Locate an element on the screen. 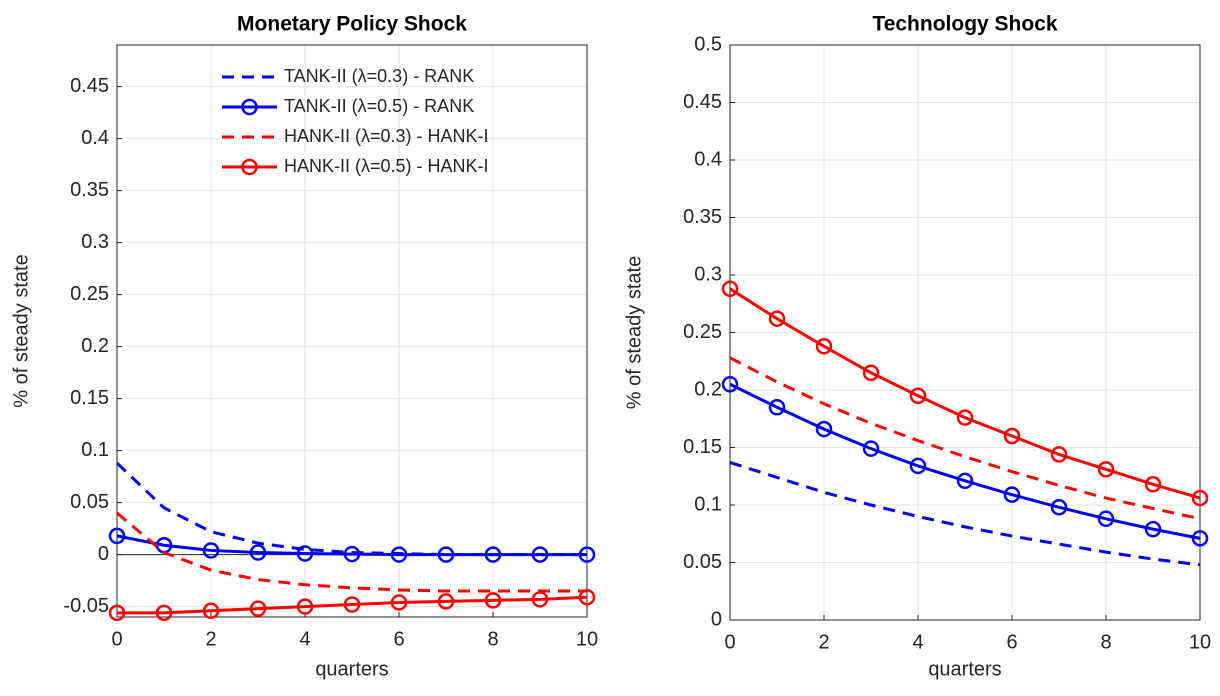  chart-title: Monetary Policy Shock is located at coordinates (352, 24).